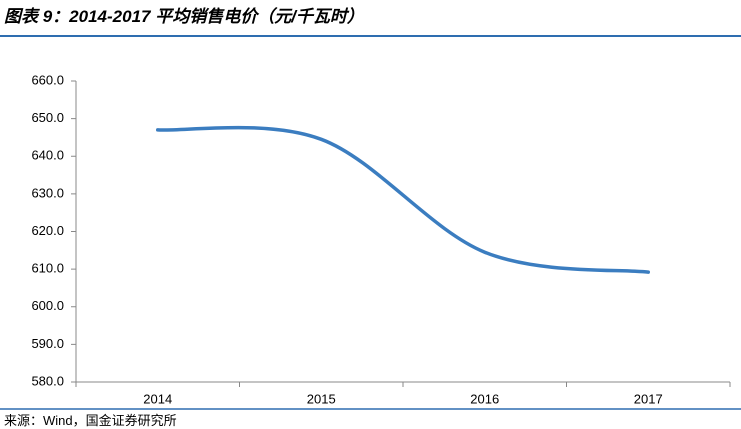 The image size is (741, 429). I want to click on source-note: 来源：Wind，国金证券研究所, so click(90, 420).